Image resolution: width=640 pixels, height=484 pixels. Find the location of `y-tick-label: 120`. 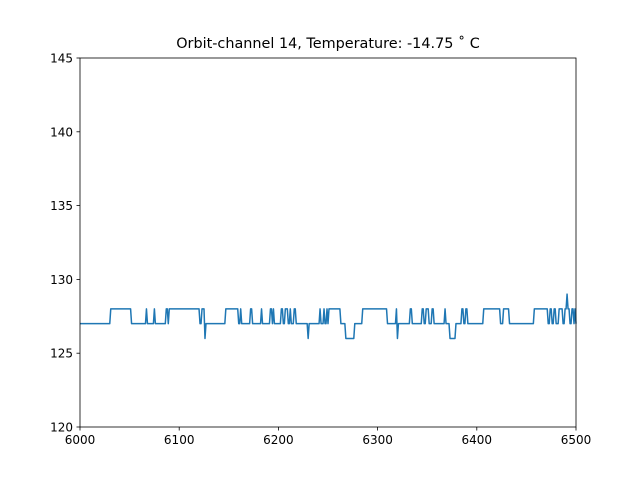

y-tick-label: 120 is located at coordinates (61, 428).